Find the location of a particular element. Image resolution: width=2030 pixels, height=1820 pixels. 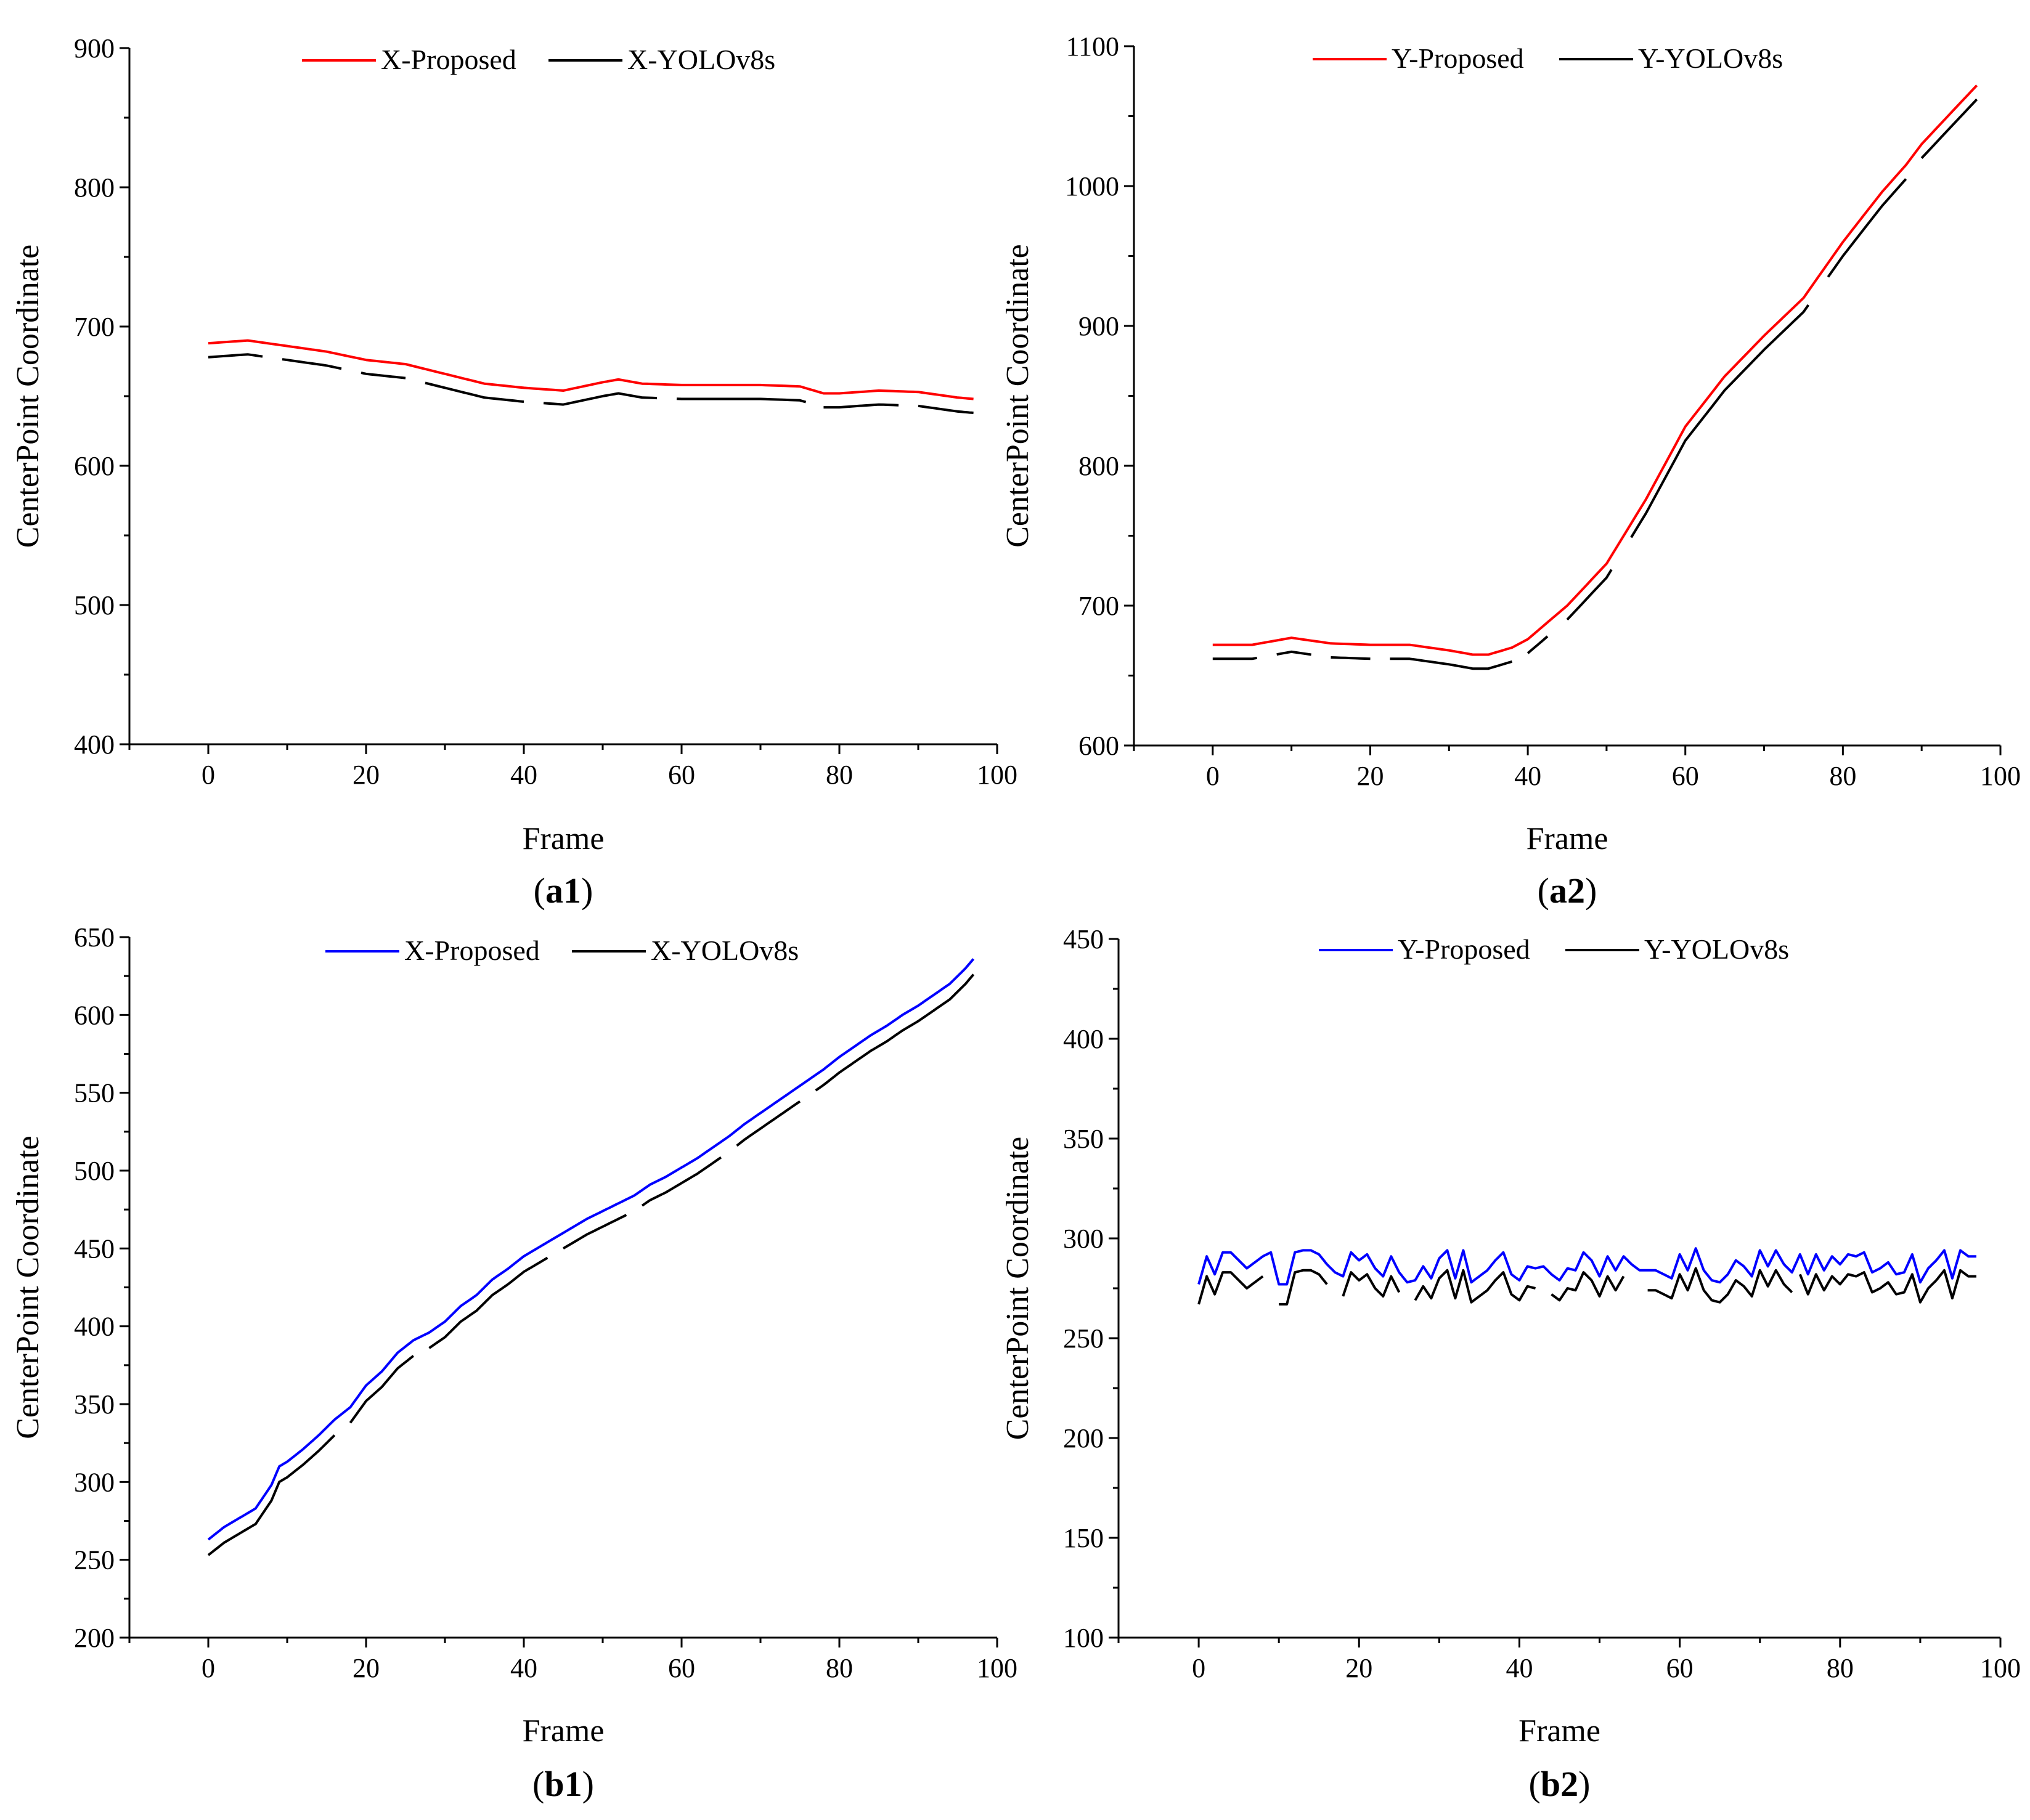

panel-caption: (b1) is located at coordinates (563, 1784).